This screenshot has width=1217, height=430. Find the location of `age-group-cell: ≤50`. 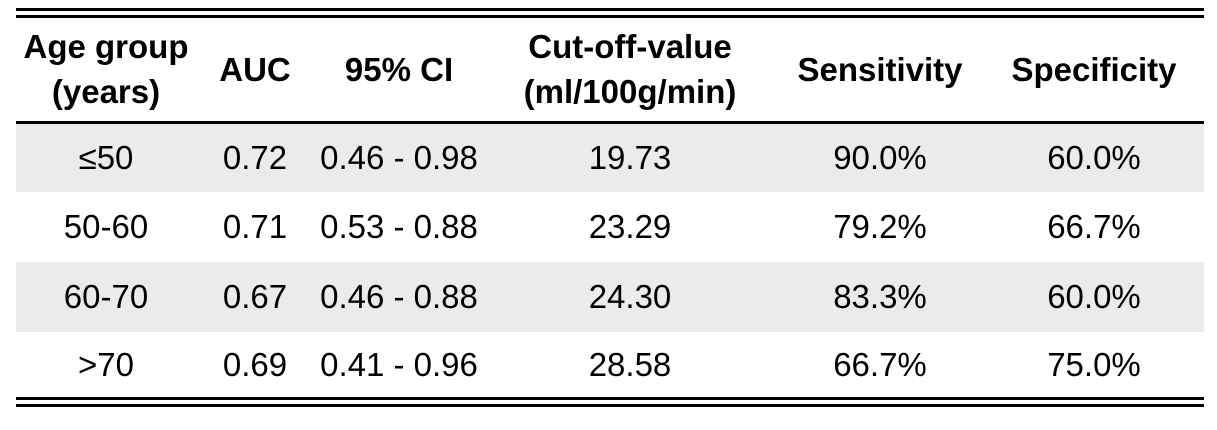

age-group-cell: ≤50 is located at coordinates (106, 157).